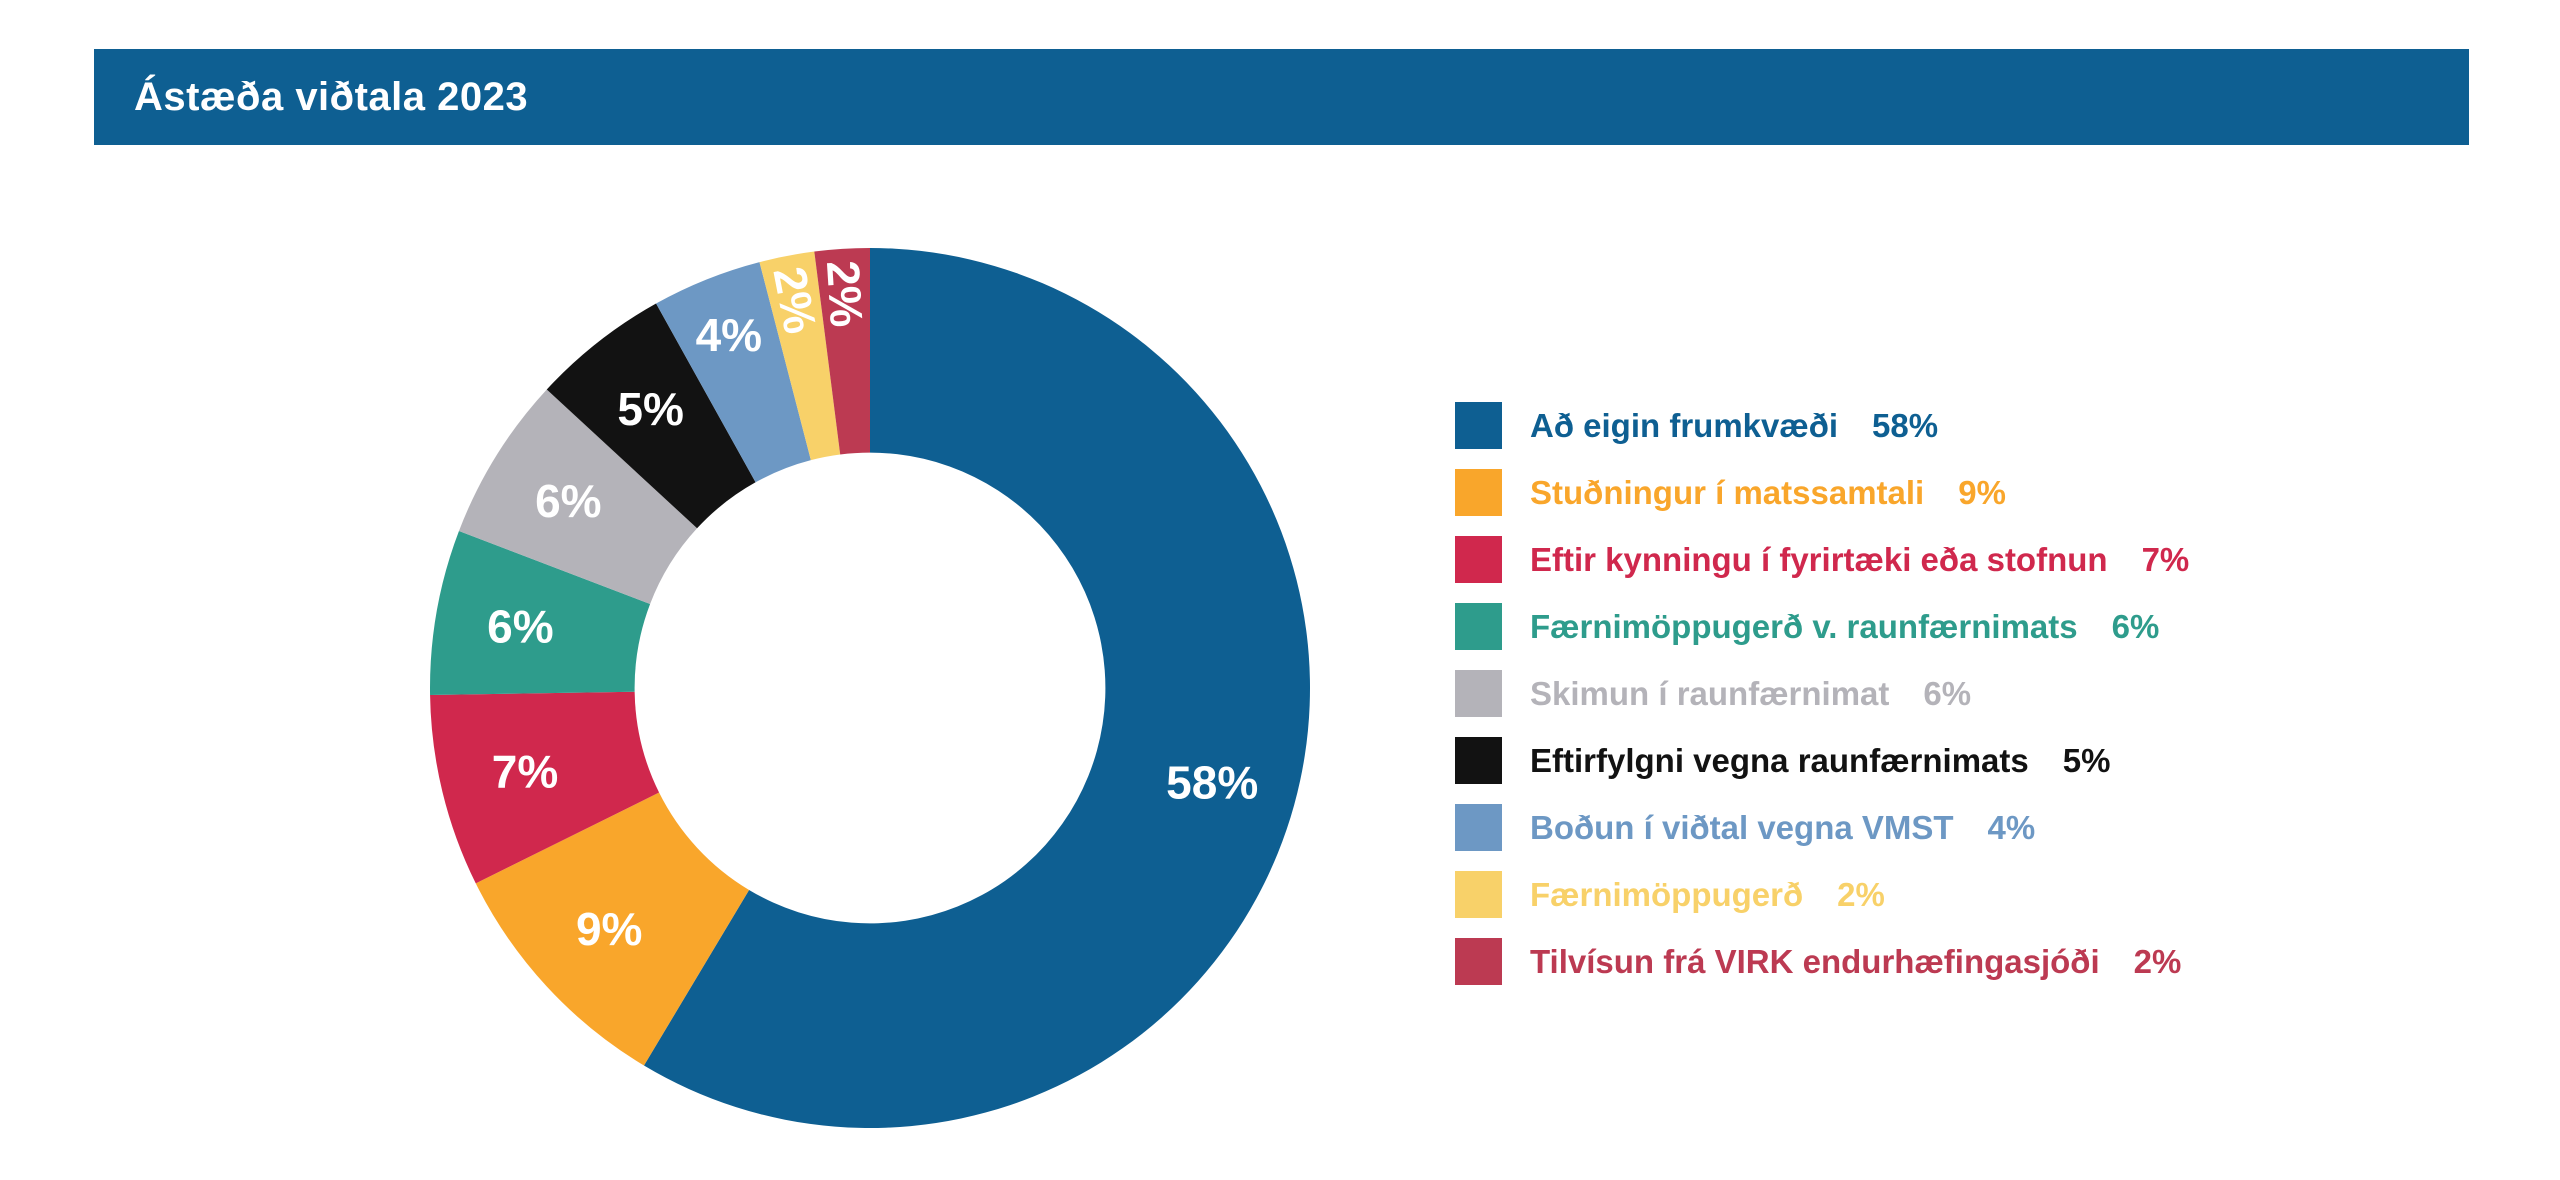 The width and height of the screenshot is (2560, 1180). Describe the element at coordinates (845, 294) in the screenshot. I see `slice-label-8: 2%` at that location.